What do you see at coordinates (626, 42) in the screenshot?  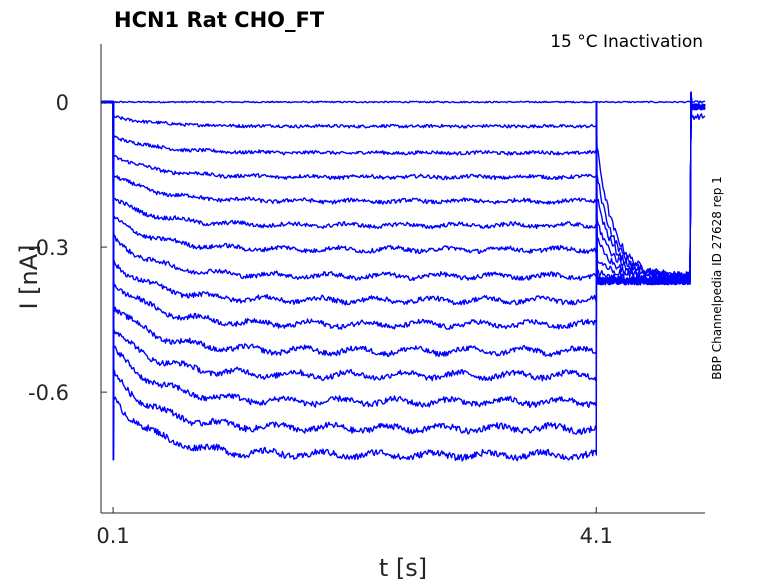 I see `chart-annotation: 15 °C Inactivation` at bounding box center [626, 42].